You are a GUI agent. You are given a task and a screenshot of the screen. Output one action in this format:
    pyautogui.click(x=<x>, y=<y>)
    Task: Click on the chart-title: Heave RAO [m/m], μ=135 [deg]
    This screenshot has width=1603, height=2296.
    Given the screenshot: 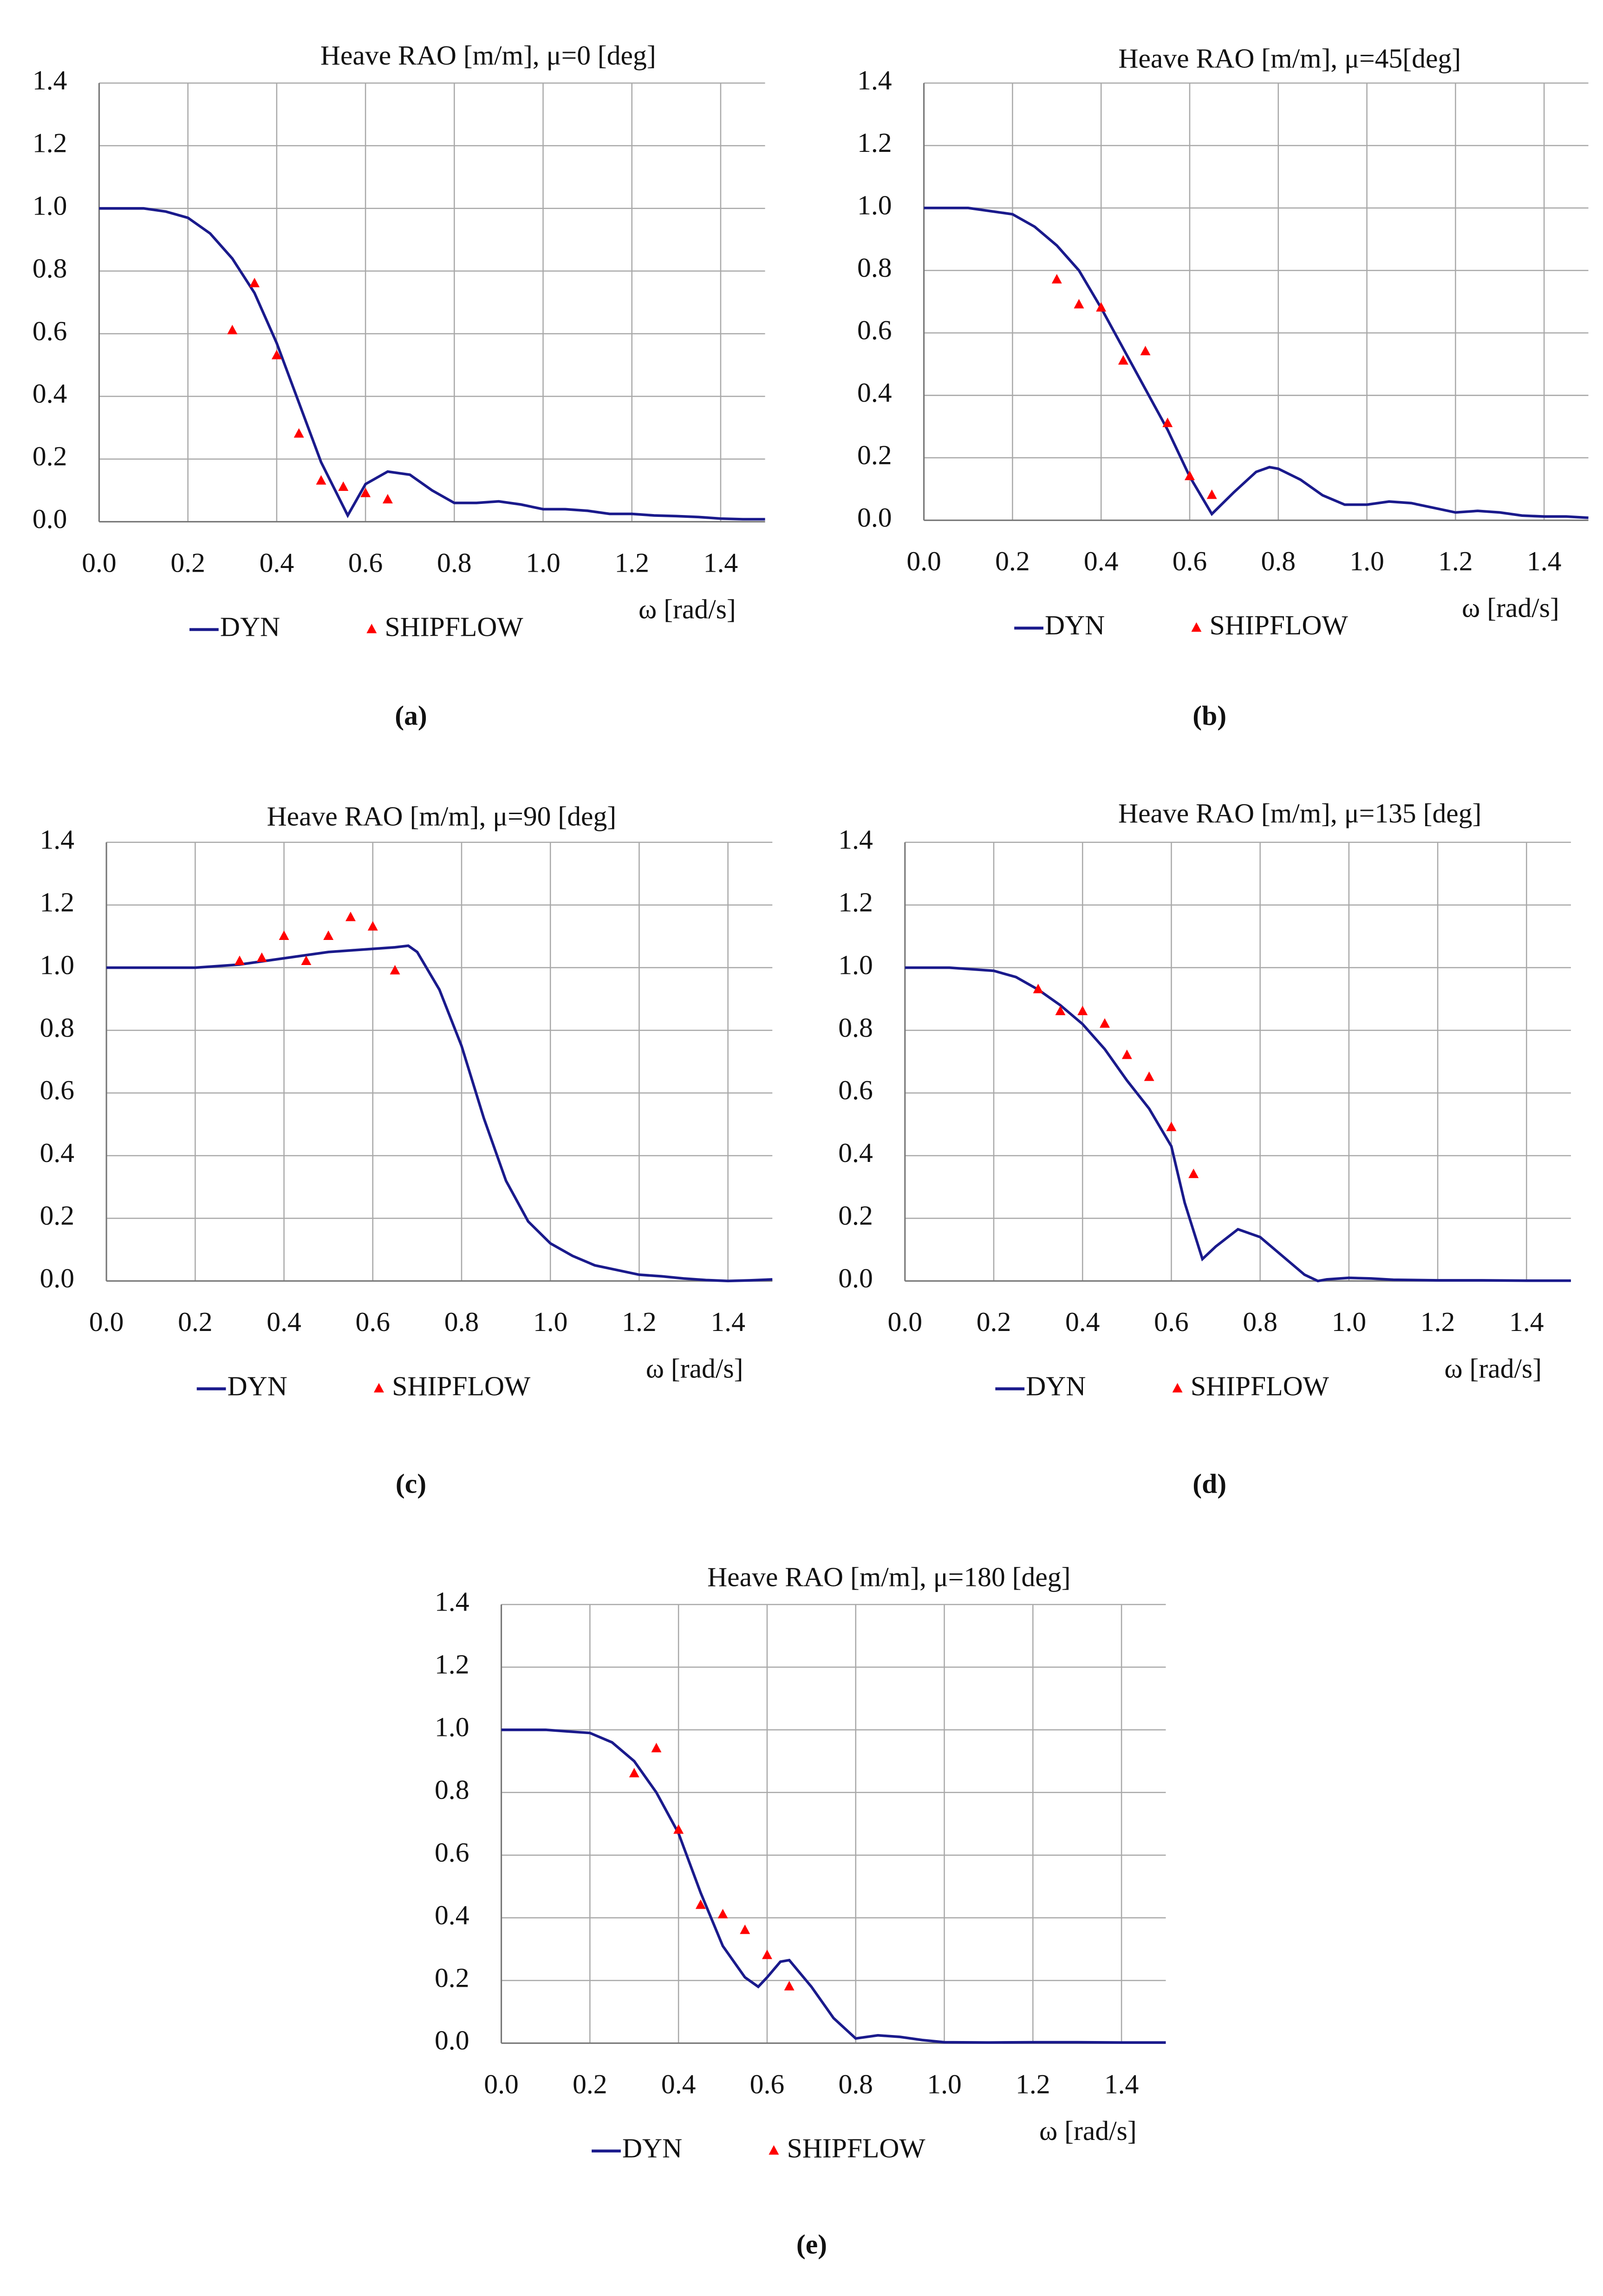 What is the action you would take?
    pyautogui.click(x=1299, y=813)
    